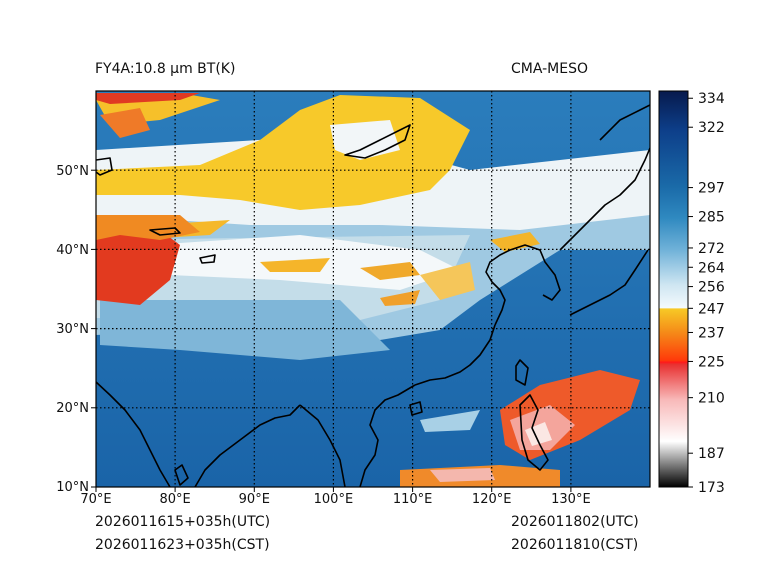 The width and height of the screenshot is (764, 573). Describe the element at coordinates (182, 545) in the screenshot. I see `init-time-cst: 2026011623+035h(CST)` at that location.